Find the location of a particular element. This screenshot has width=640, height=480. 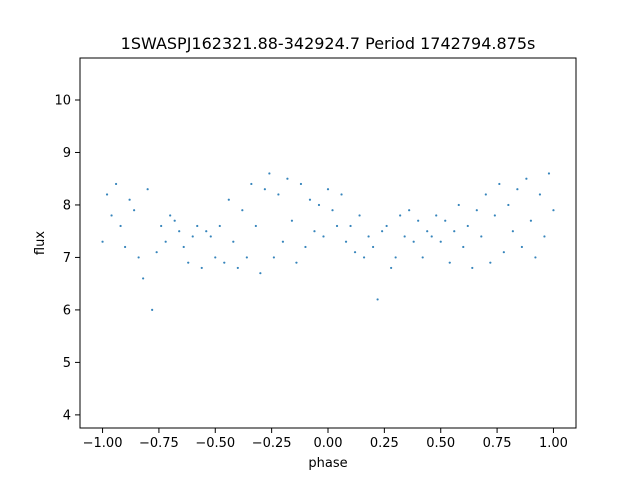

x-tick-label: 0.75 is located at coordinates (497, 443).